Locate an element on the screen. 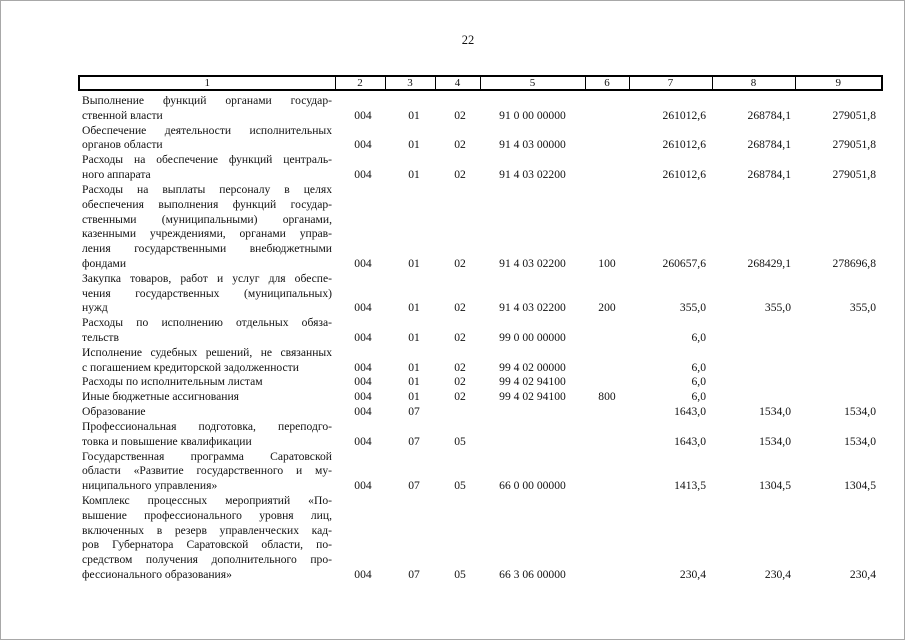 The height and width of the screenshot is (640, 905). description-line: Обеспечение деятельности исполнительных is located at coordinates (207, 130).